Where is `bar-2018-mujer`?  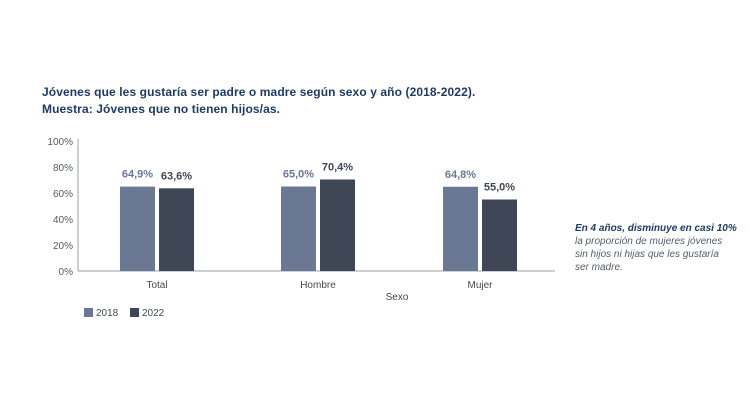 bar-2018-mujer is located at coordinates (460, 228).